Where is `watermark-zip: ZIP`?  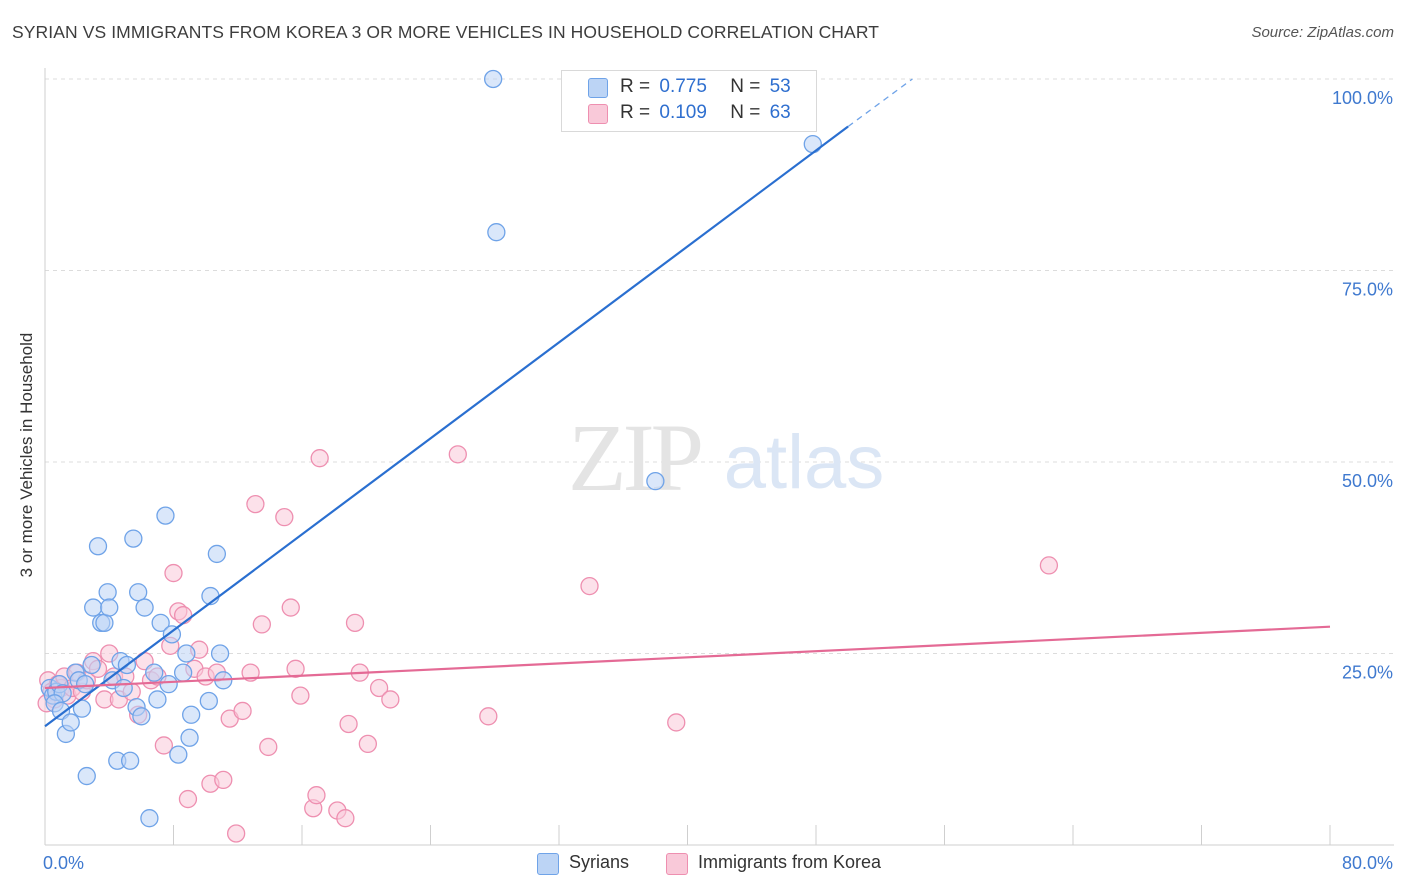 watermark-zip: ZIP is located at coordinates (634, 457).